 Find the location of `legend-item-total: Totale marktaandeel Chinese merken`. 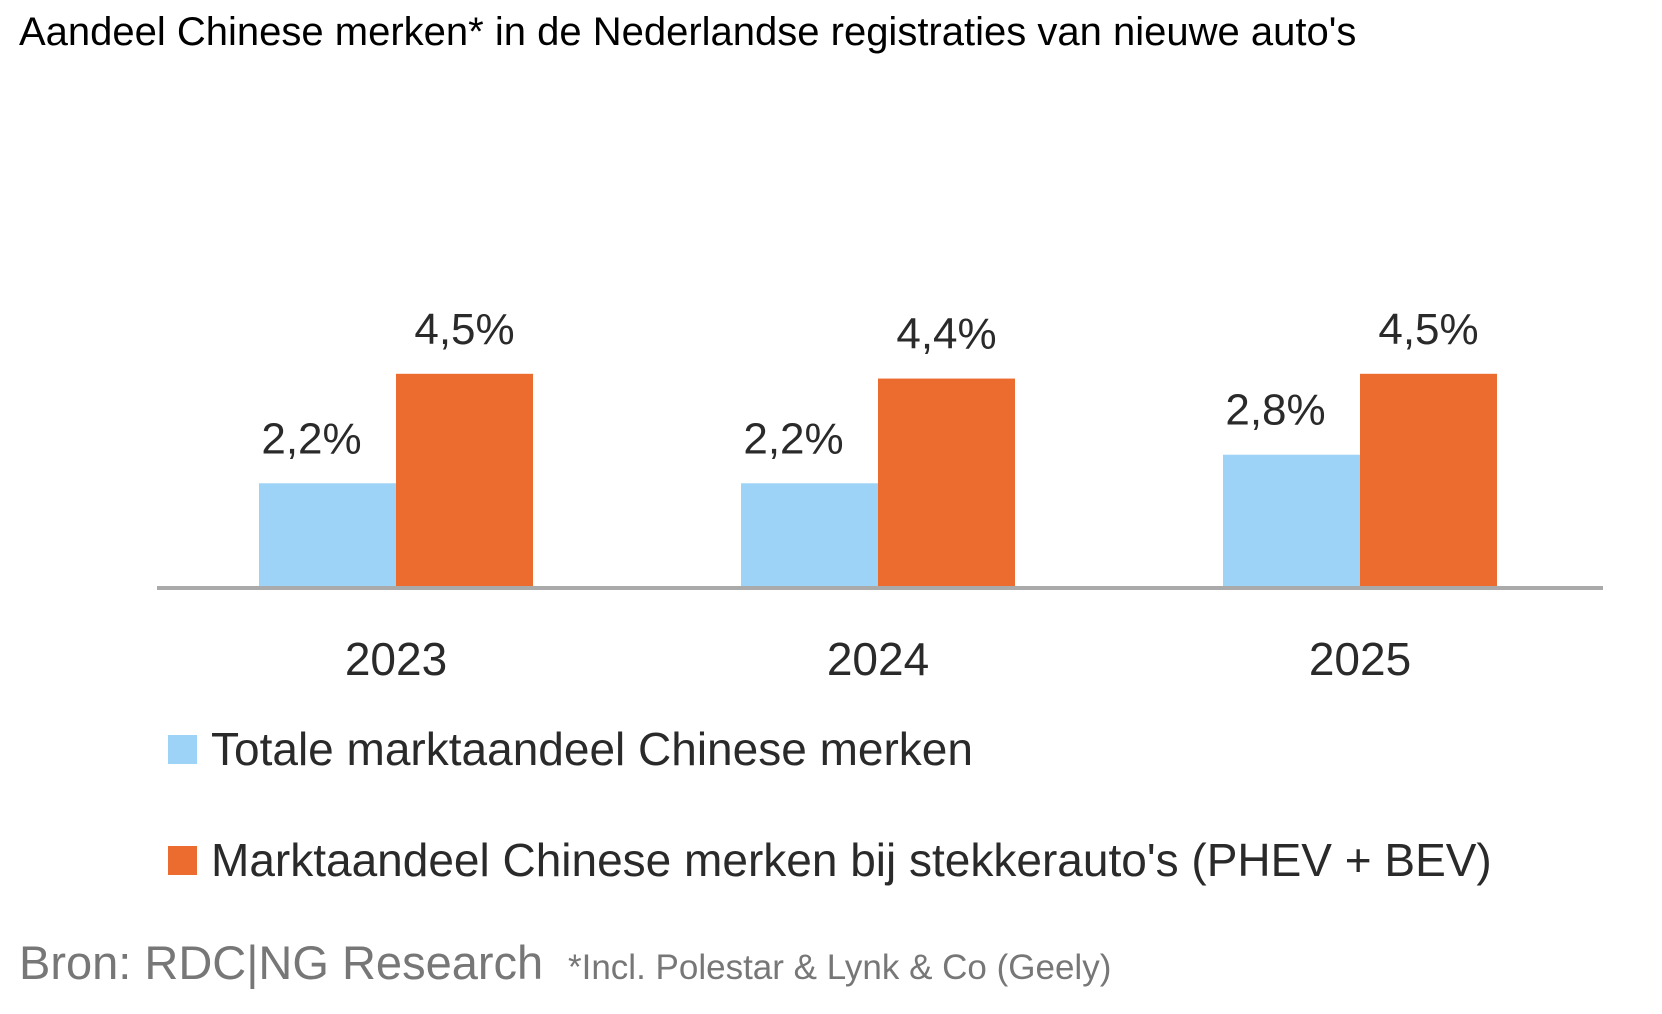

legend-item-total: Totale marktaandeel Chinese merken is located at coordinates (570, 749).